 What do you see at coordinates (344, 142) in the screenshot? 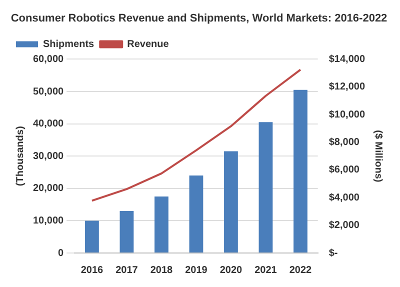
I see `y2-tick-label: $8,000` at bounding box center [344, 142].